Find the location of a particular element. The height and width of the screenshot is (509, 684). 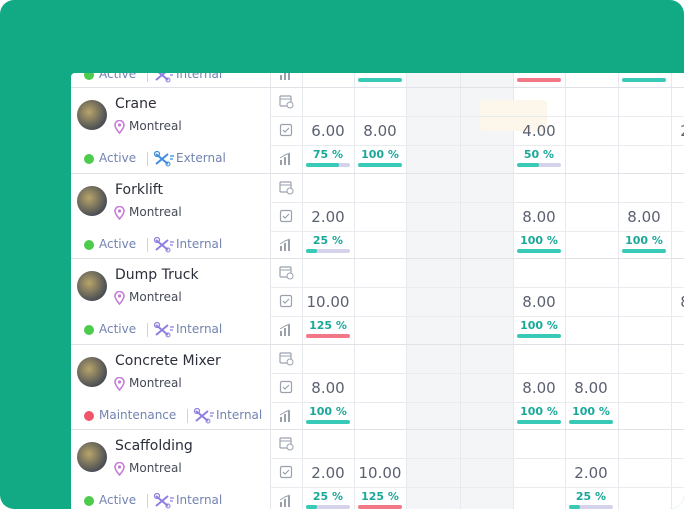

resource-name: Forklift is located at coordinates (139, 189).